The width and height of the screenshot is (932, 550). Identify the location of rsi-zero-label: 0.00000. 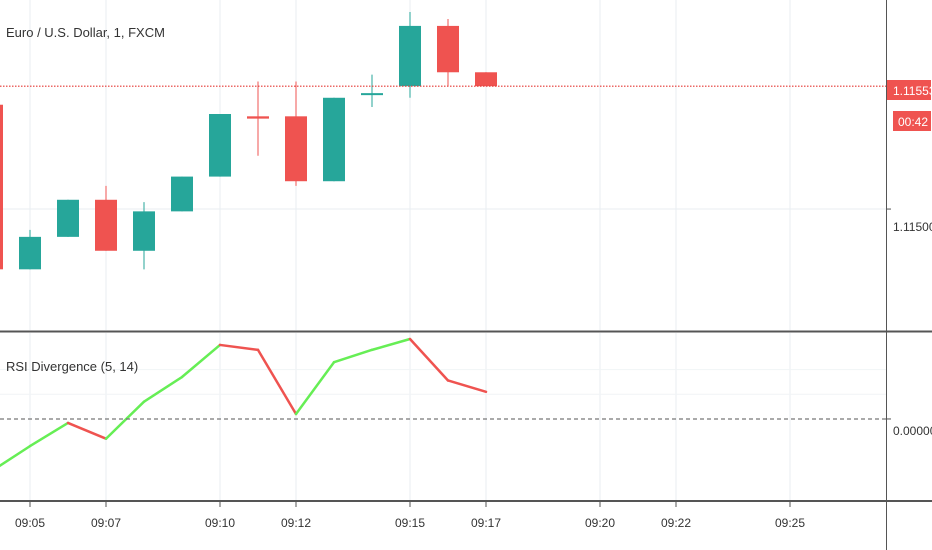
(912, 431).